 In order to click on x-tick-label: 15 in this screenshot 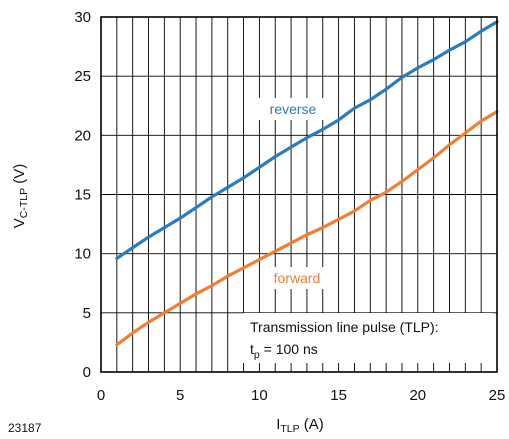, I will do `click(338, 395)`.